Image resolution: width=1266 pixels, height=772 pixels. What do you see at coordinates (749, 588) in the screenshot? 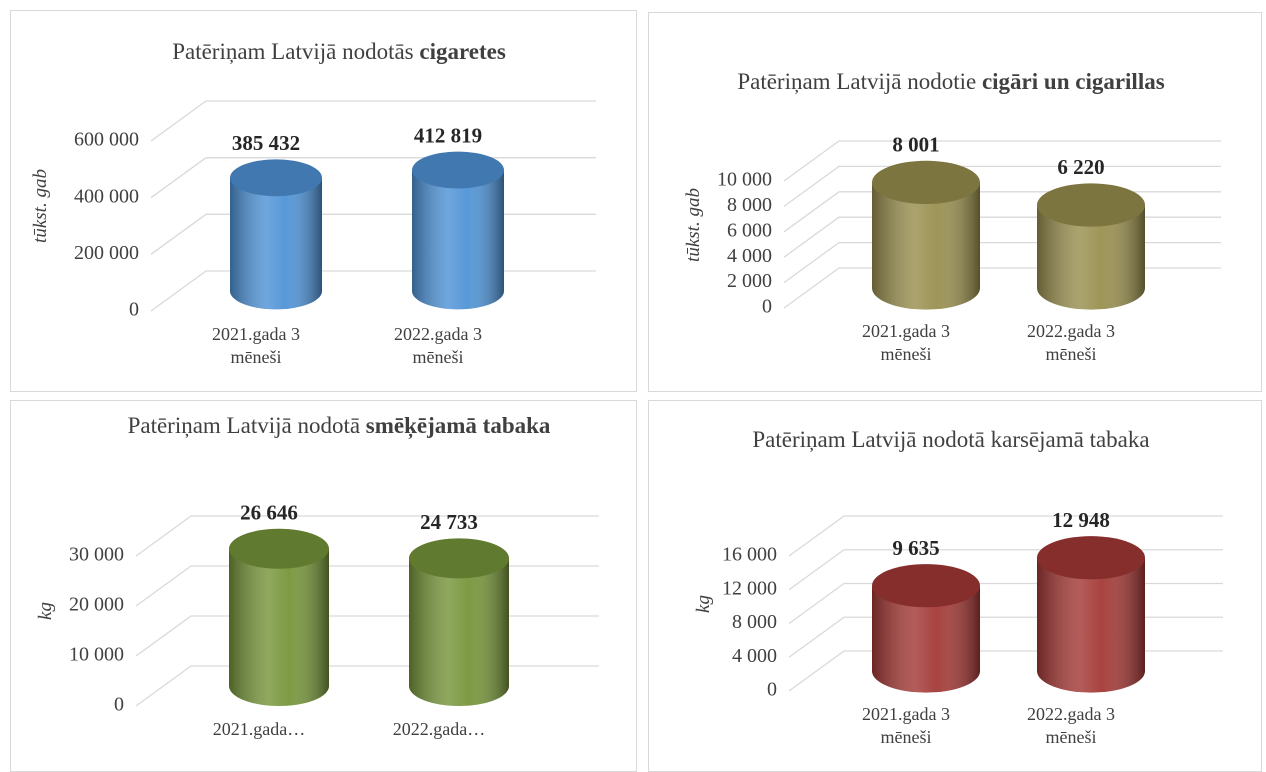
I see `y-tick-label: 12 000` at bounding box center [749, 588].